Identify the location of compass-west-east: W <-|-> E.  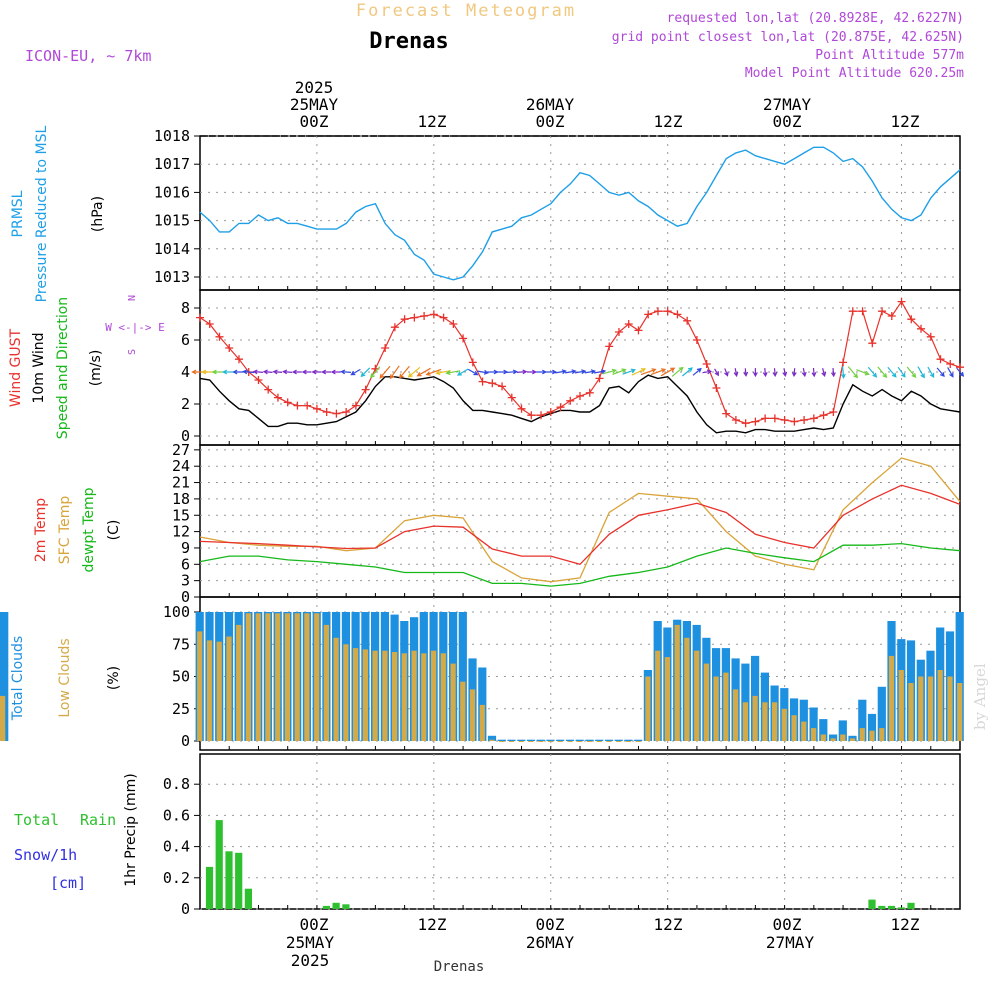
(135, 327).